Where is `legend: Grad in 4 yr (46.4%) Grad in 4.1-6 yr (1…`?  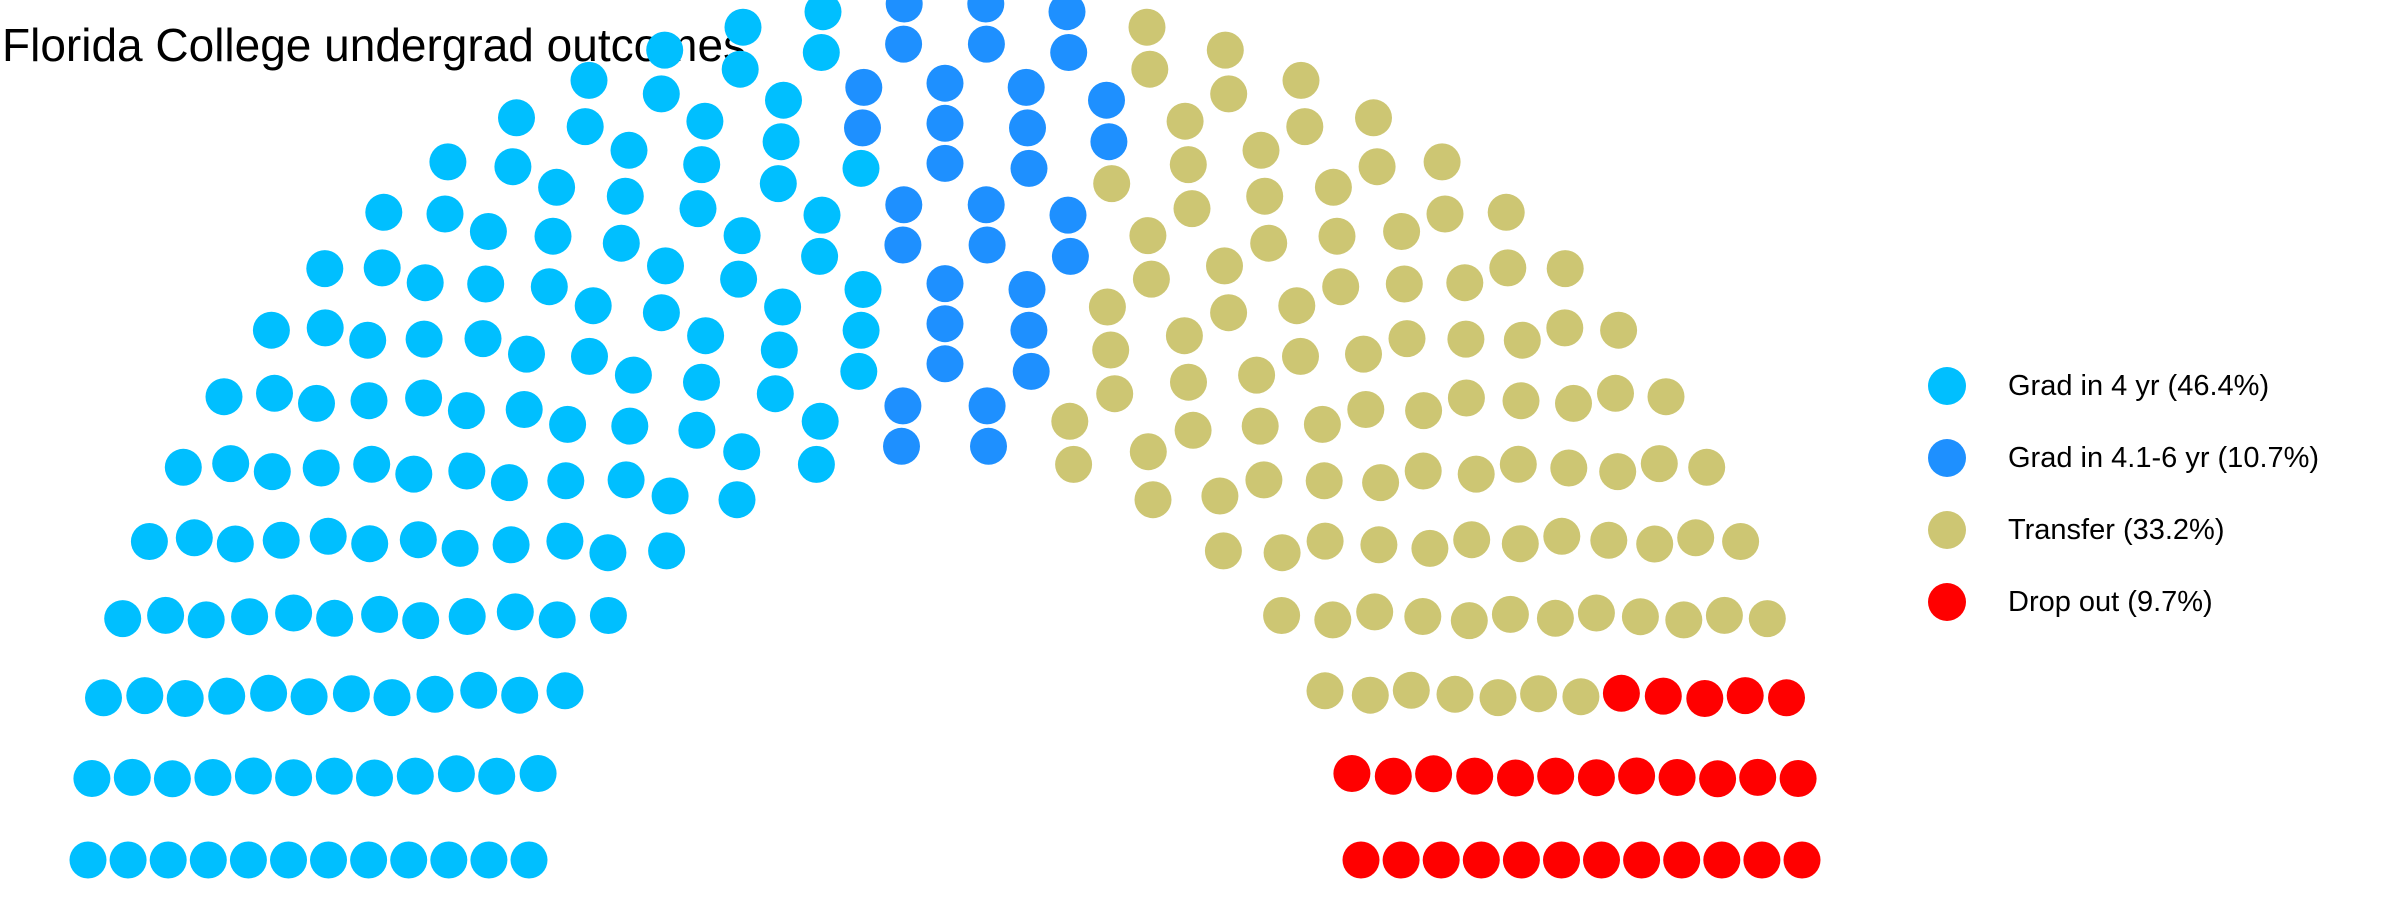
legend: Grad in 4 yr (46.4%) Grad in 4.1-6 yr (1… is located at coordinates (2123, 494).